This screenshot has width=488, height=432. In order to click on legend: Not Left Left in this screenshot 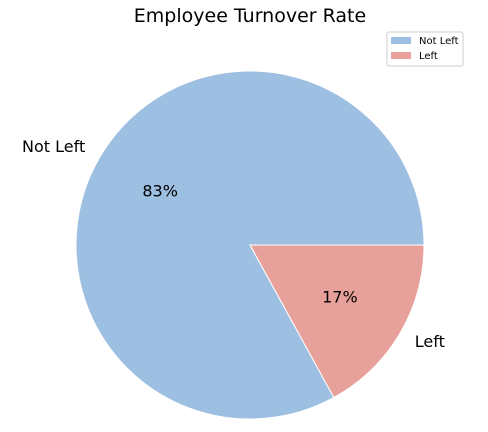, I will do `click(425, 49)`.